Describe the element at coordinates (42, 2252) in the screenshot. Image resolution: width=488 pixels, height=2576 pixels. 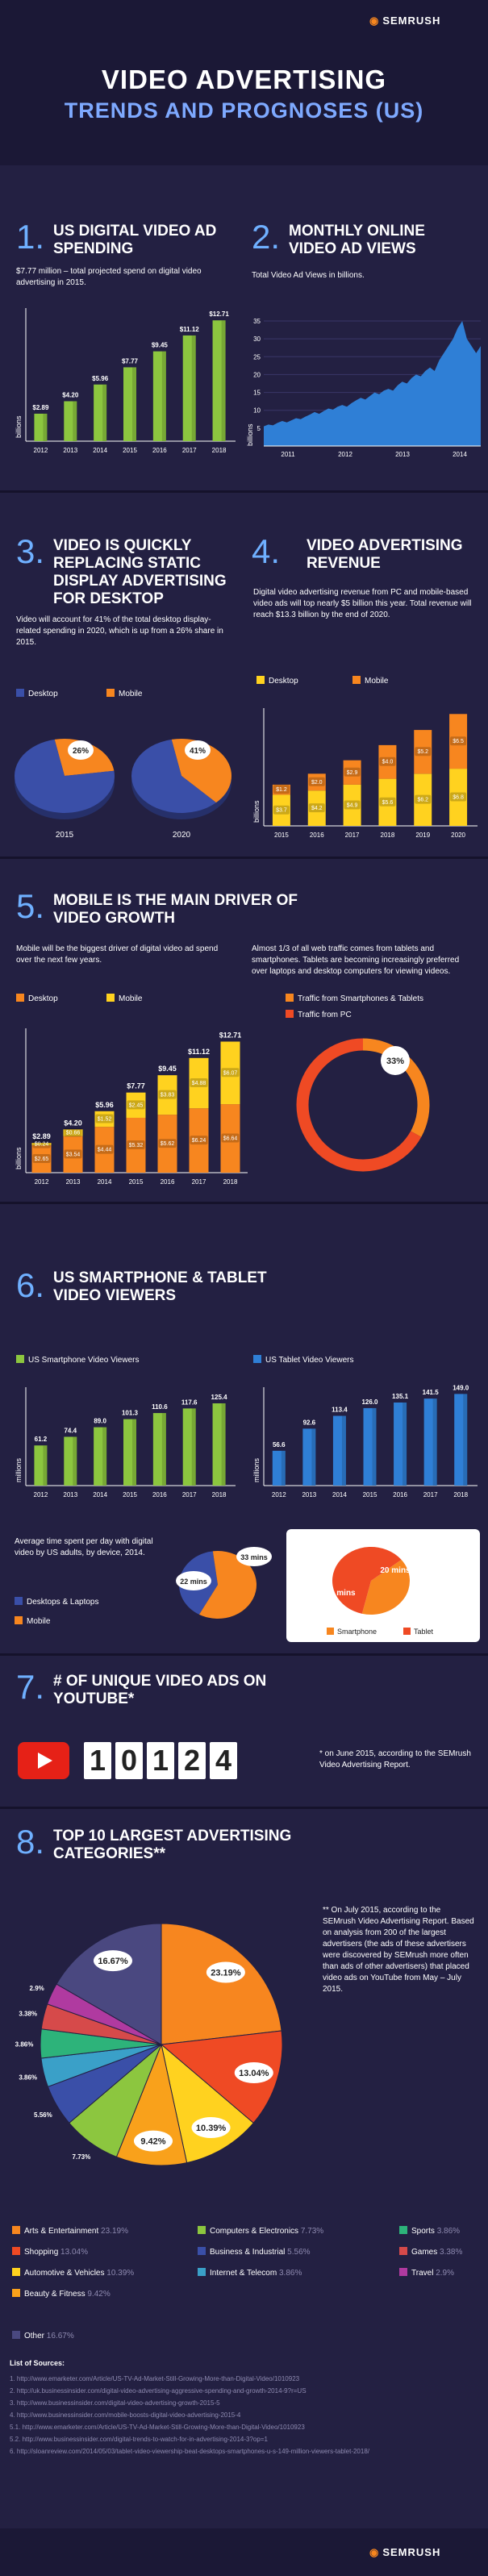
I see `legend-label: Shopping` at that location.